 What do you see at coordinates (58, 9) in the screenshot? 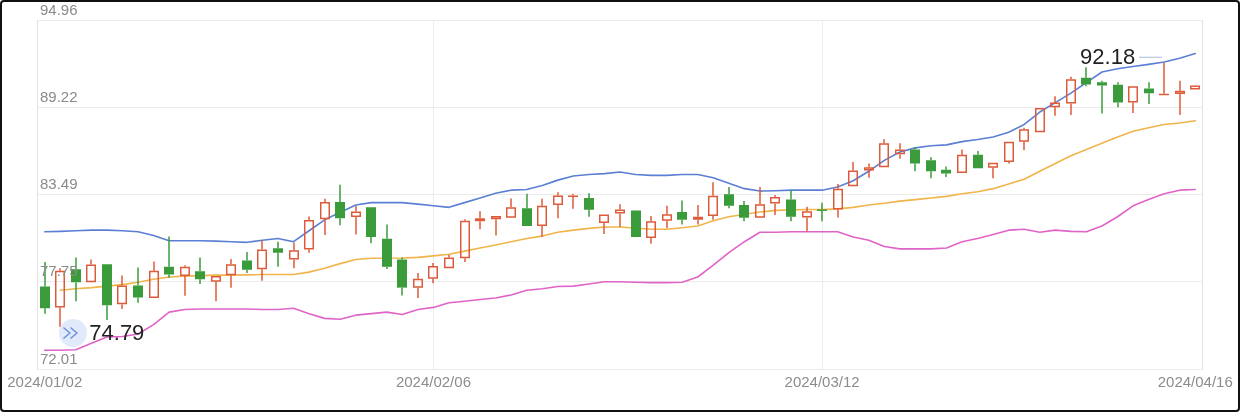
I see `y-tick-label: 94.96` at bounding box center [58, 9].